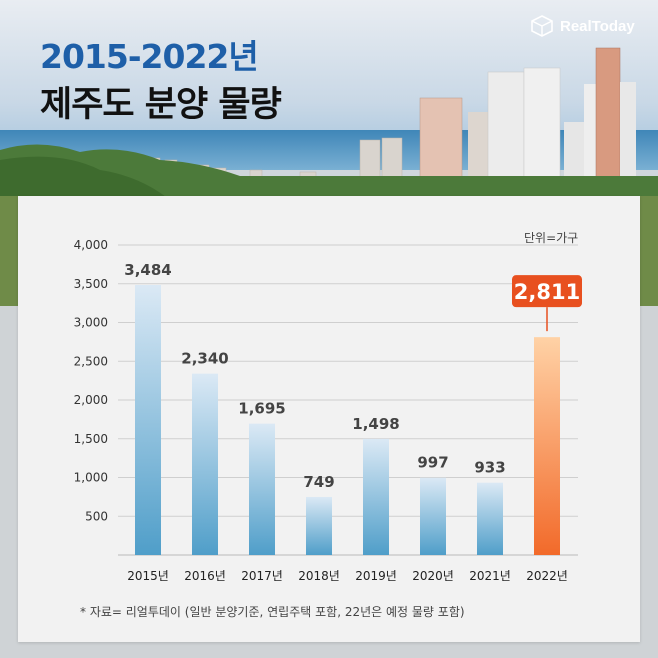  What do you see at coordinates (147, 270) in the screenshot?
I see `value-label: 3,484` at bounding box center [147, 270].